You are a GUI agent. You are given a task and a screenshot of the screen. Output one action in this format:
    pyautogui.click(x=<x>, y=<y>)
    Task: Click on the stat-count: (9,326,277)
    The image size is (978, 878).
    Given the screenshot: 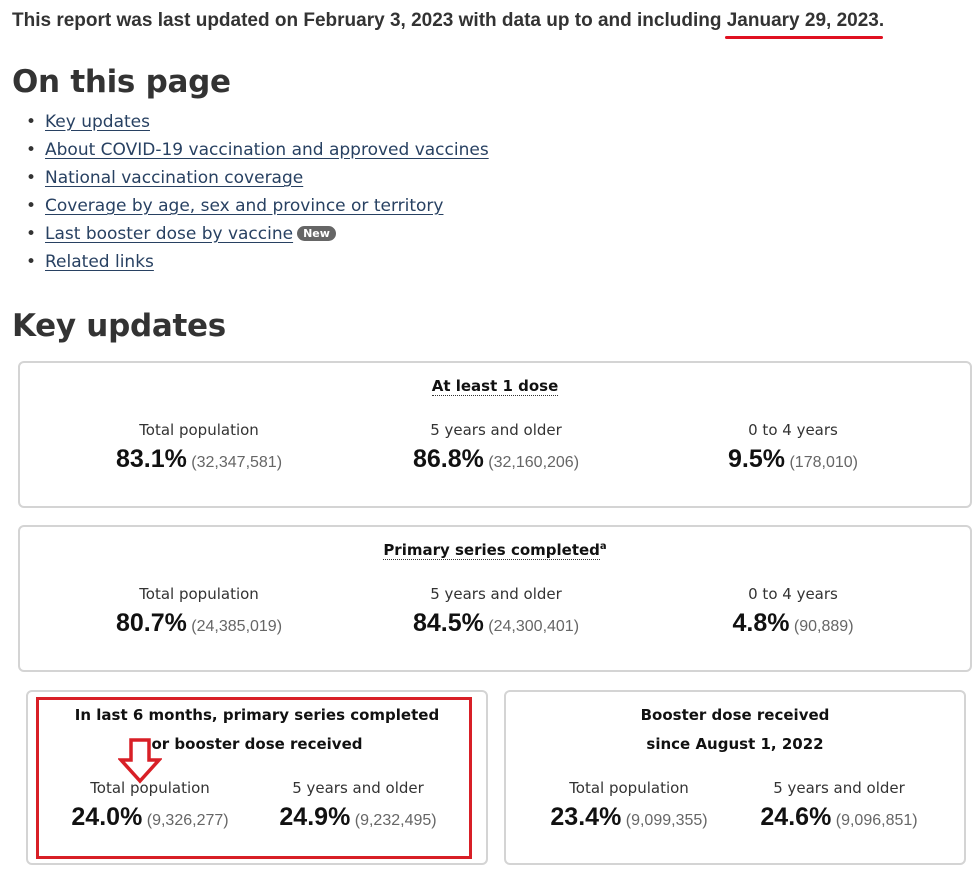 What is the action you would take?
    pyautogui.click(x=187, y=820)
    